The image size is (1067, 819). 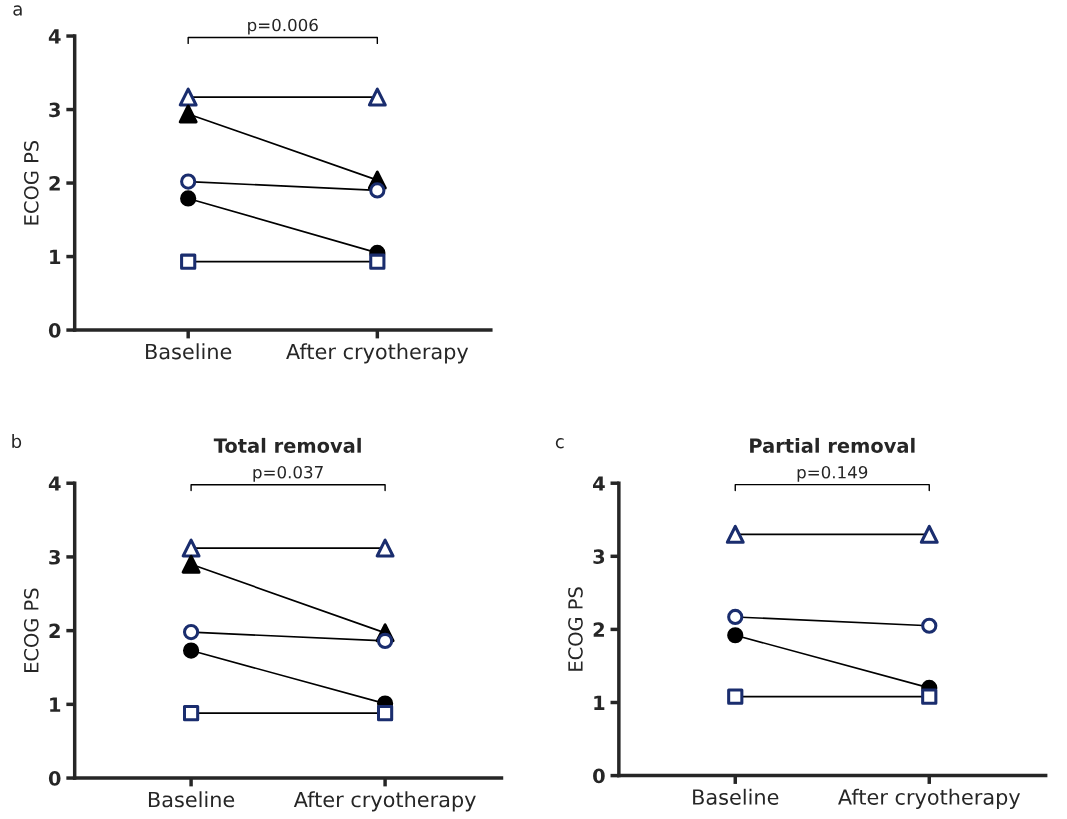 What do you see at coordinates (288, 473) in the screenshot?
I see `text: p=0.037` at bounding box center [288, 473].